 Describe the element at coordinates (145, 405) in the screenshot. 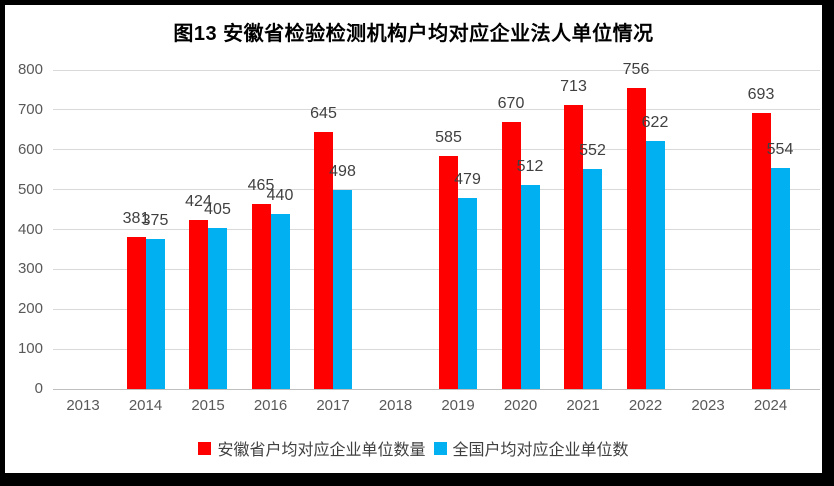

I see `x-tick-label: 2014` at that location.